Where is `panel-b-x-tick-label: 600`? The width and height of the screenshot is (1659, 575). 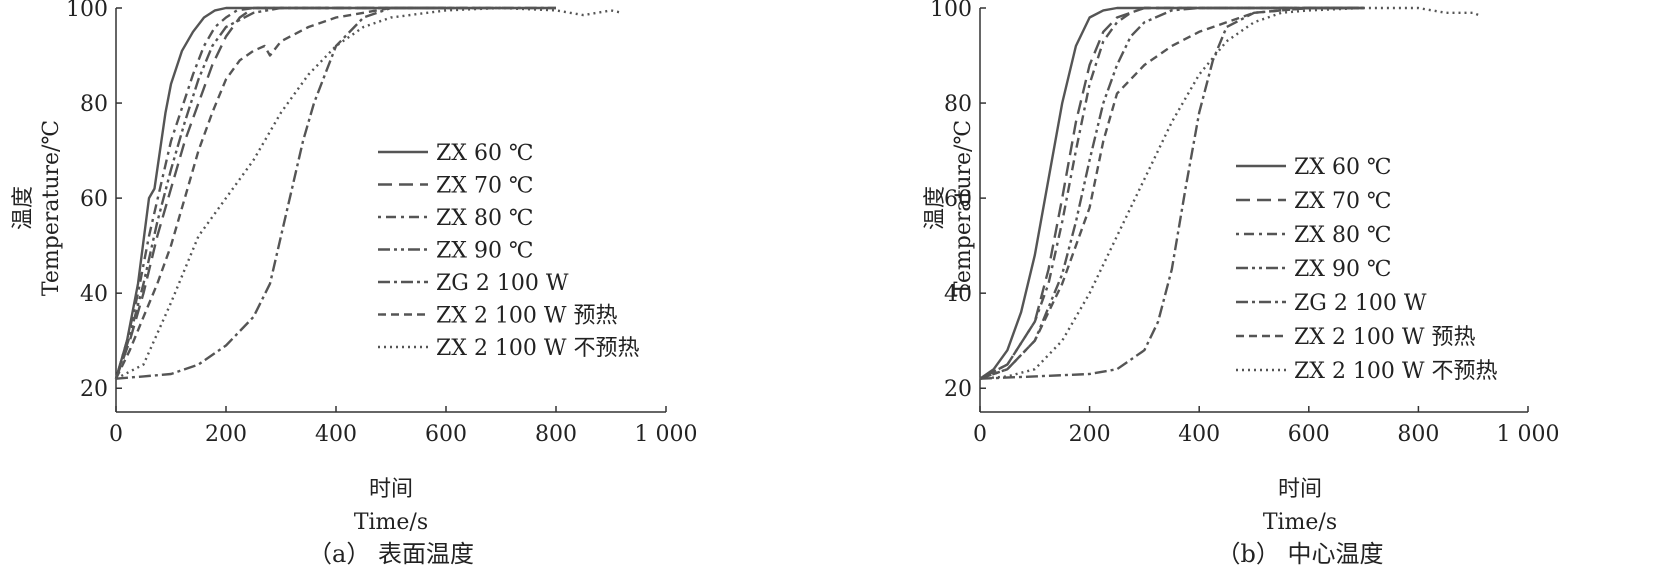 panel-b-x-tick-label: 600 is located at coordinates (1309, 434).